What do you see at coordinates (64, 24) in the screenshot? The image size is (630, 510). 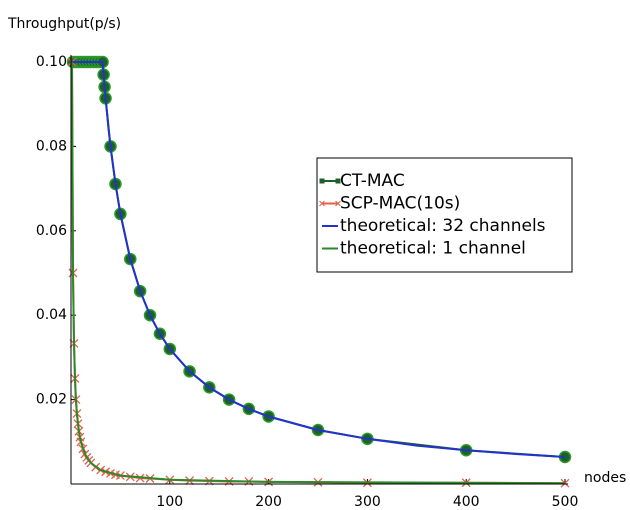 I see `y-axis-label: Throughput(p/s)` at bounding box center [64, 24].